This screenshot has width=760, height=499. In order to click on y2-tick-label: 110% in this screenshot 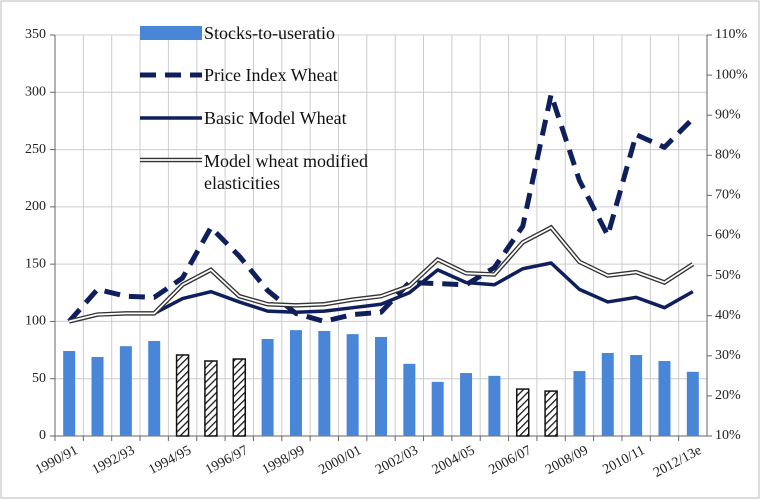, I will do `click(731, 34)`.